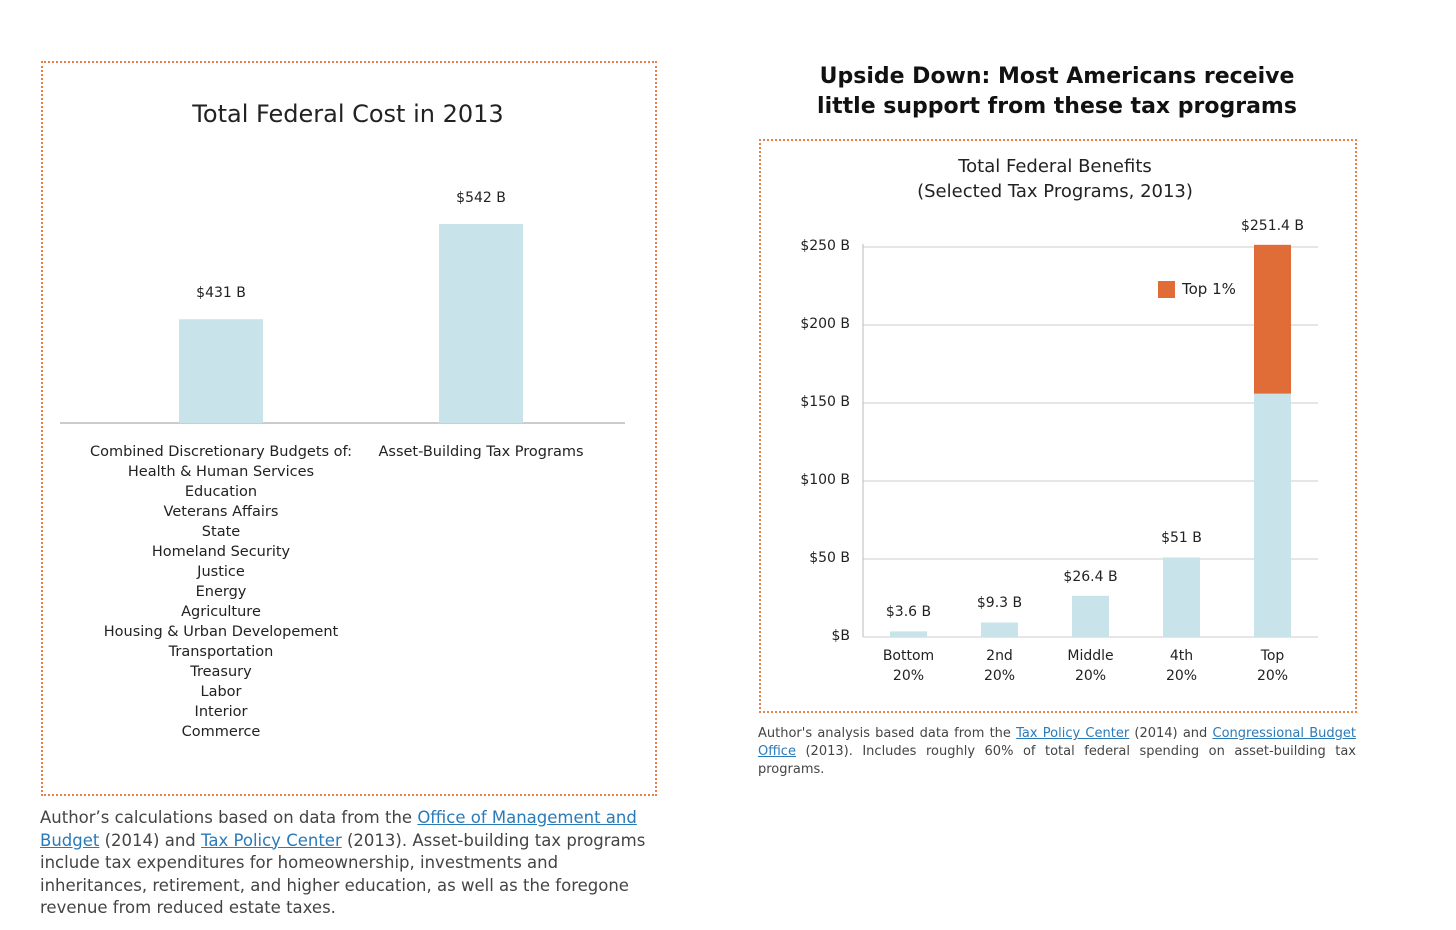 The height and width of the screenshot is (930, 1456). What do you see at coordinates (999, 666) in the screenshot?
I see `x-tick-label: 2nd 20%` at bounding box center [999, 666].